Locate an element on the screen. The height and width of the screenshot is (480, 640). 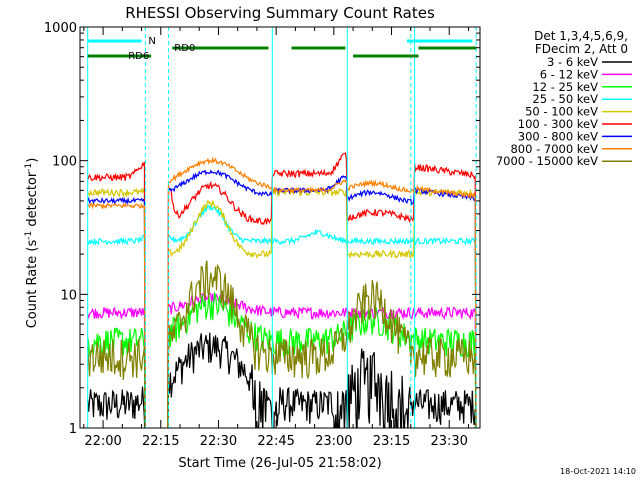
y-tick-label: 100 is located at coordinates (64, 162).